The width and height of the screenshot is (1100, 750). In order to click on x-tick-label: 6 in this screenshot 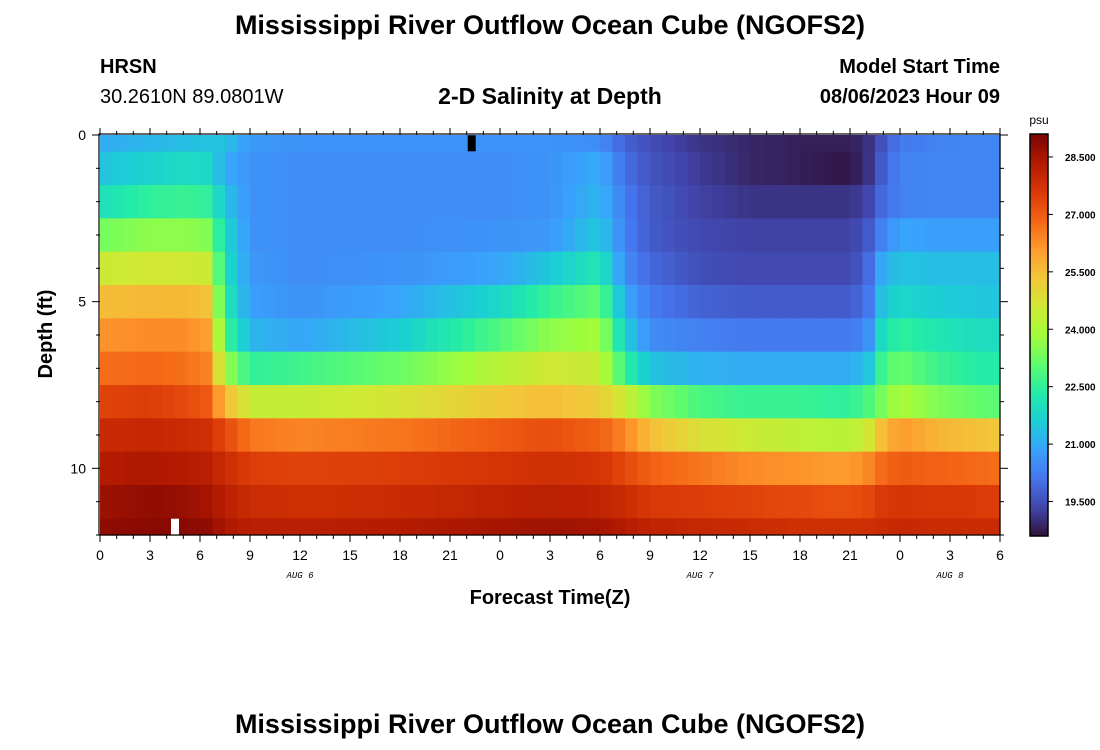, I will do `click(200, 555)`.